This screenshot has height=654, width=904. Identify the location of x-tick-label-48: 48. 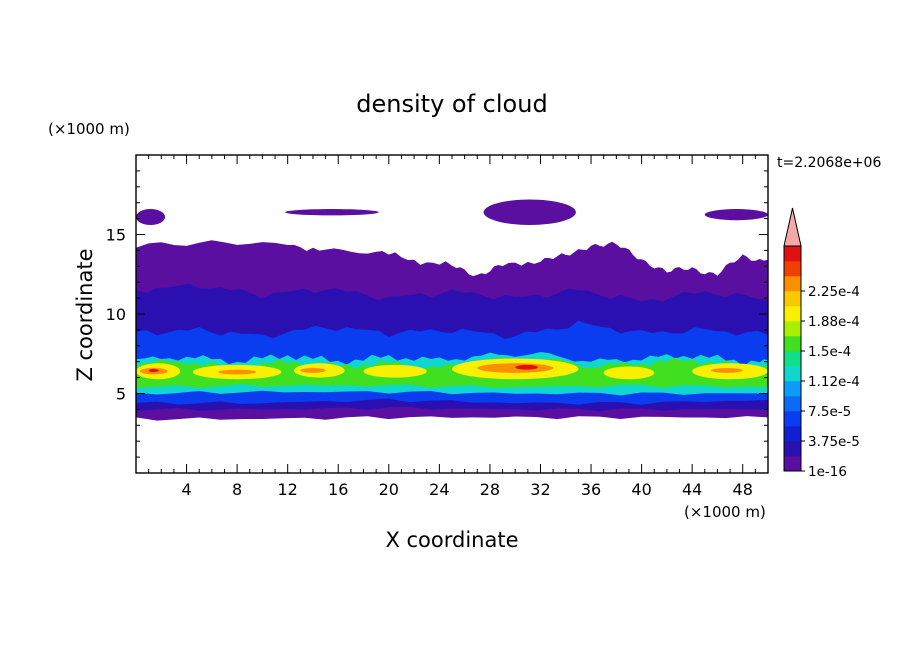
(743, 489).